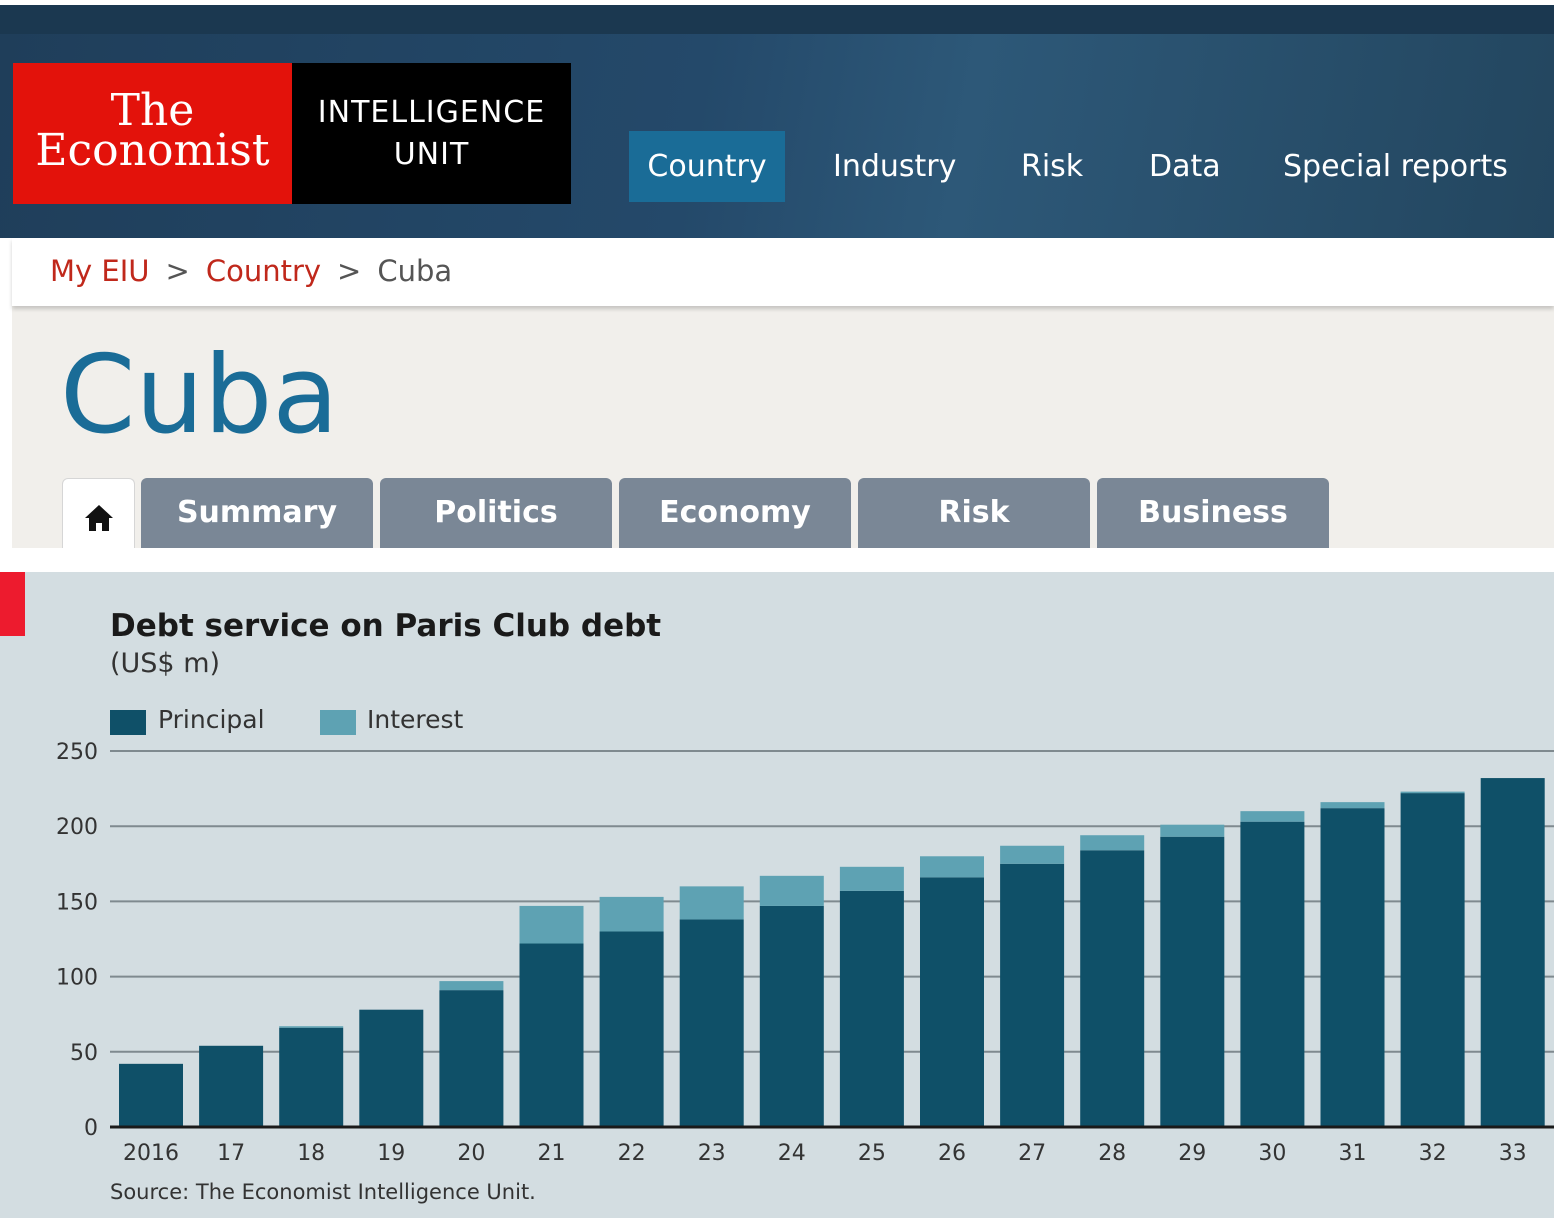  What do you see at coordinates (1185, 166) in the screenshot?
I see `nav-data: Data` at bounding box center [1185, 166].